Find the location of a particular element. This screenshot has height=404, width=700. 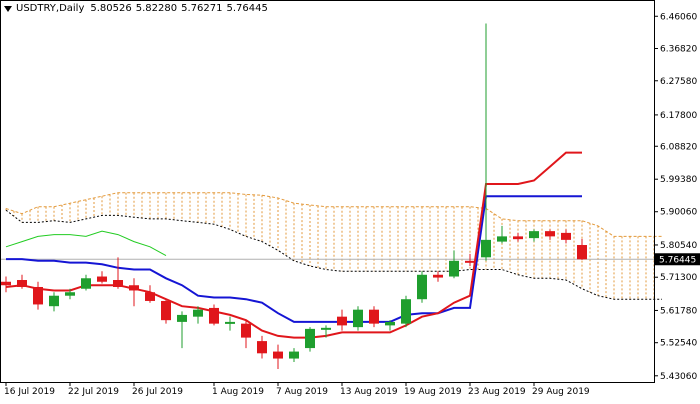

y-tick-label: 6.46060 is located at coordinates (678, 17).